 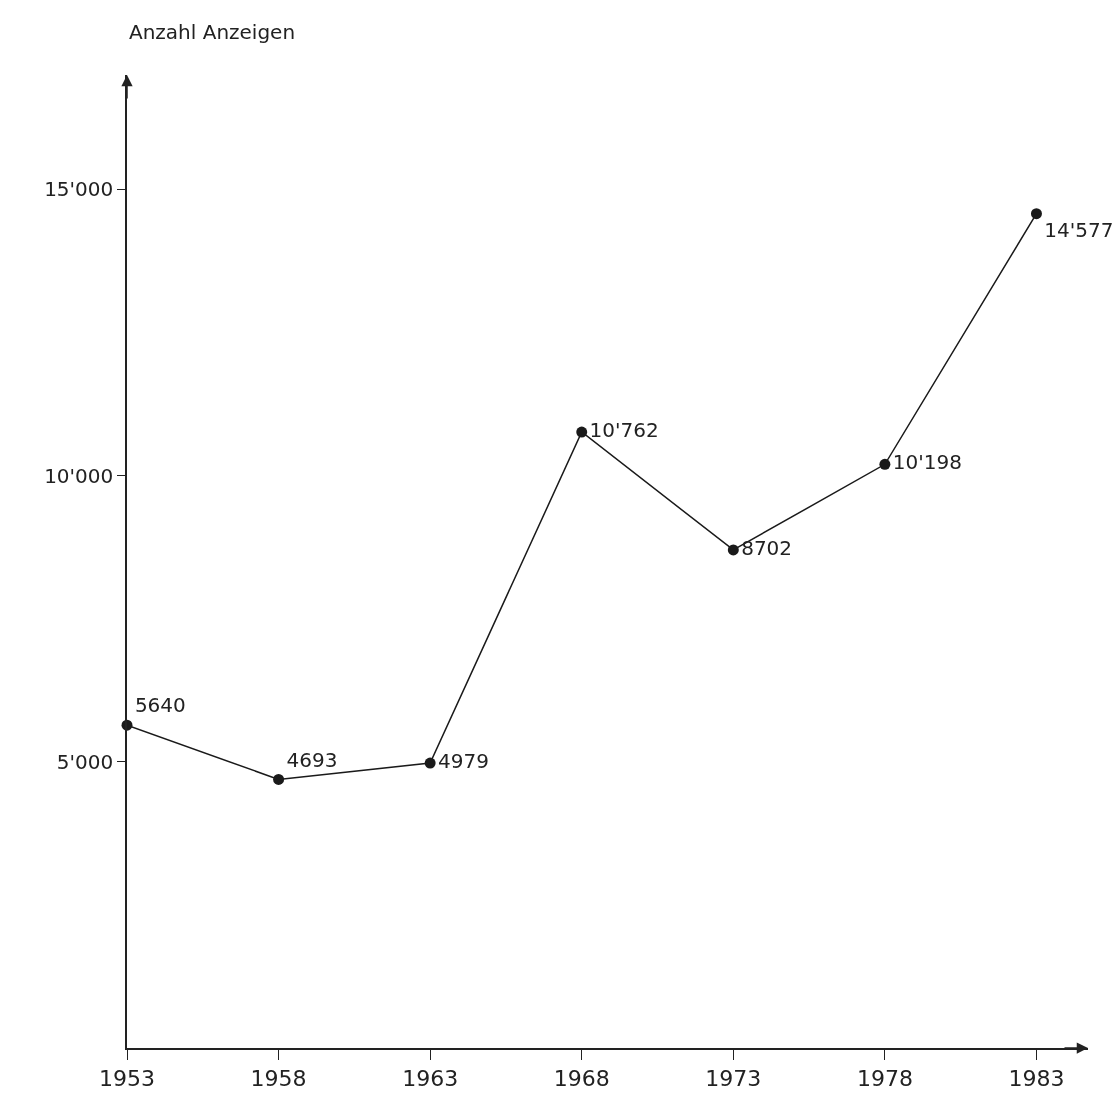 What do you see at coordinates (1036, 1079) in the screenshot?
I see `x-tick-label: 1983` at bounding box center [1036, 1079].